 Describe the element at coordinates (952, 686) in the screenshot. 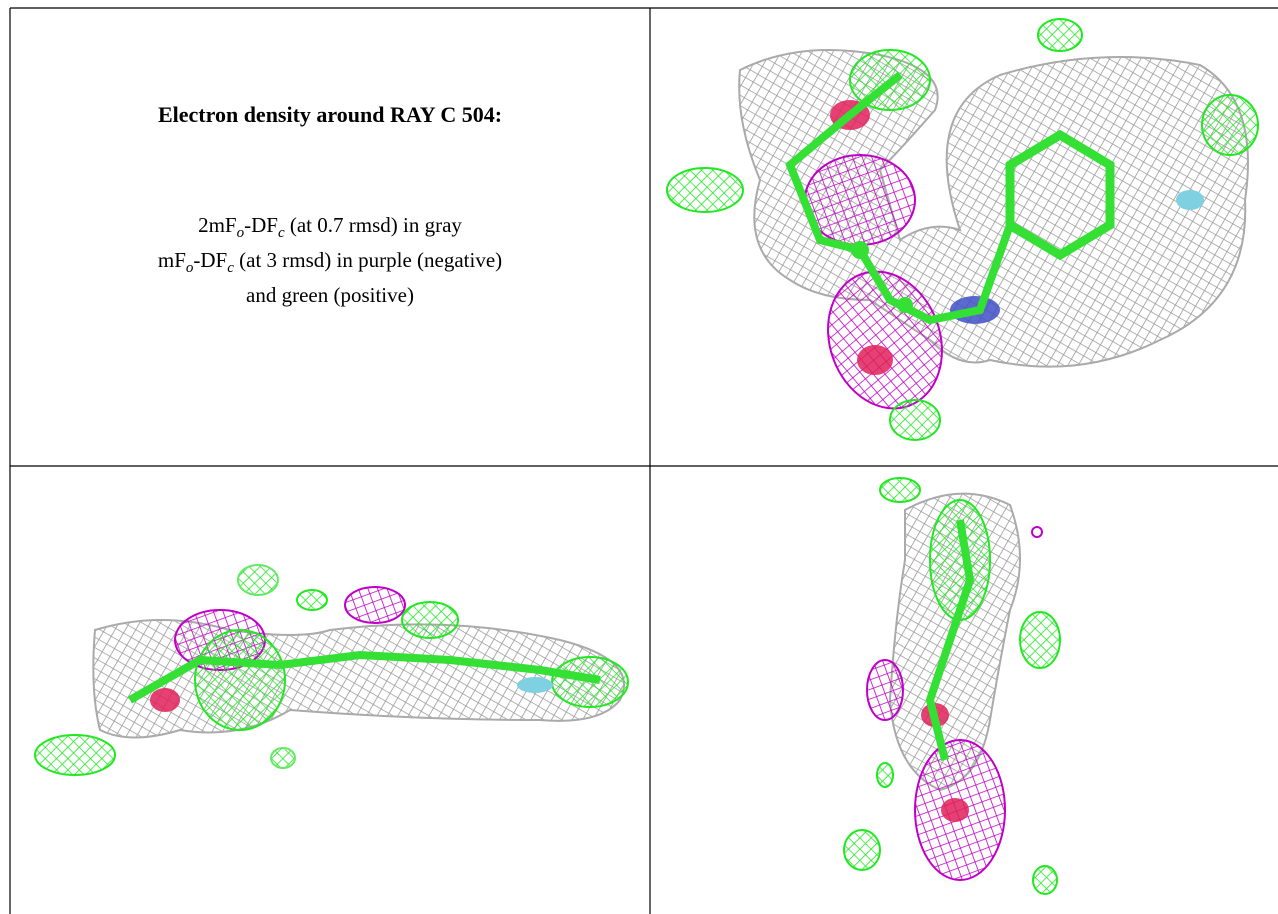

I see `density-view-end` at that location.